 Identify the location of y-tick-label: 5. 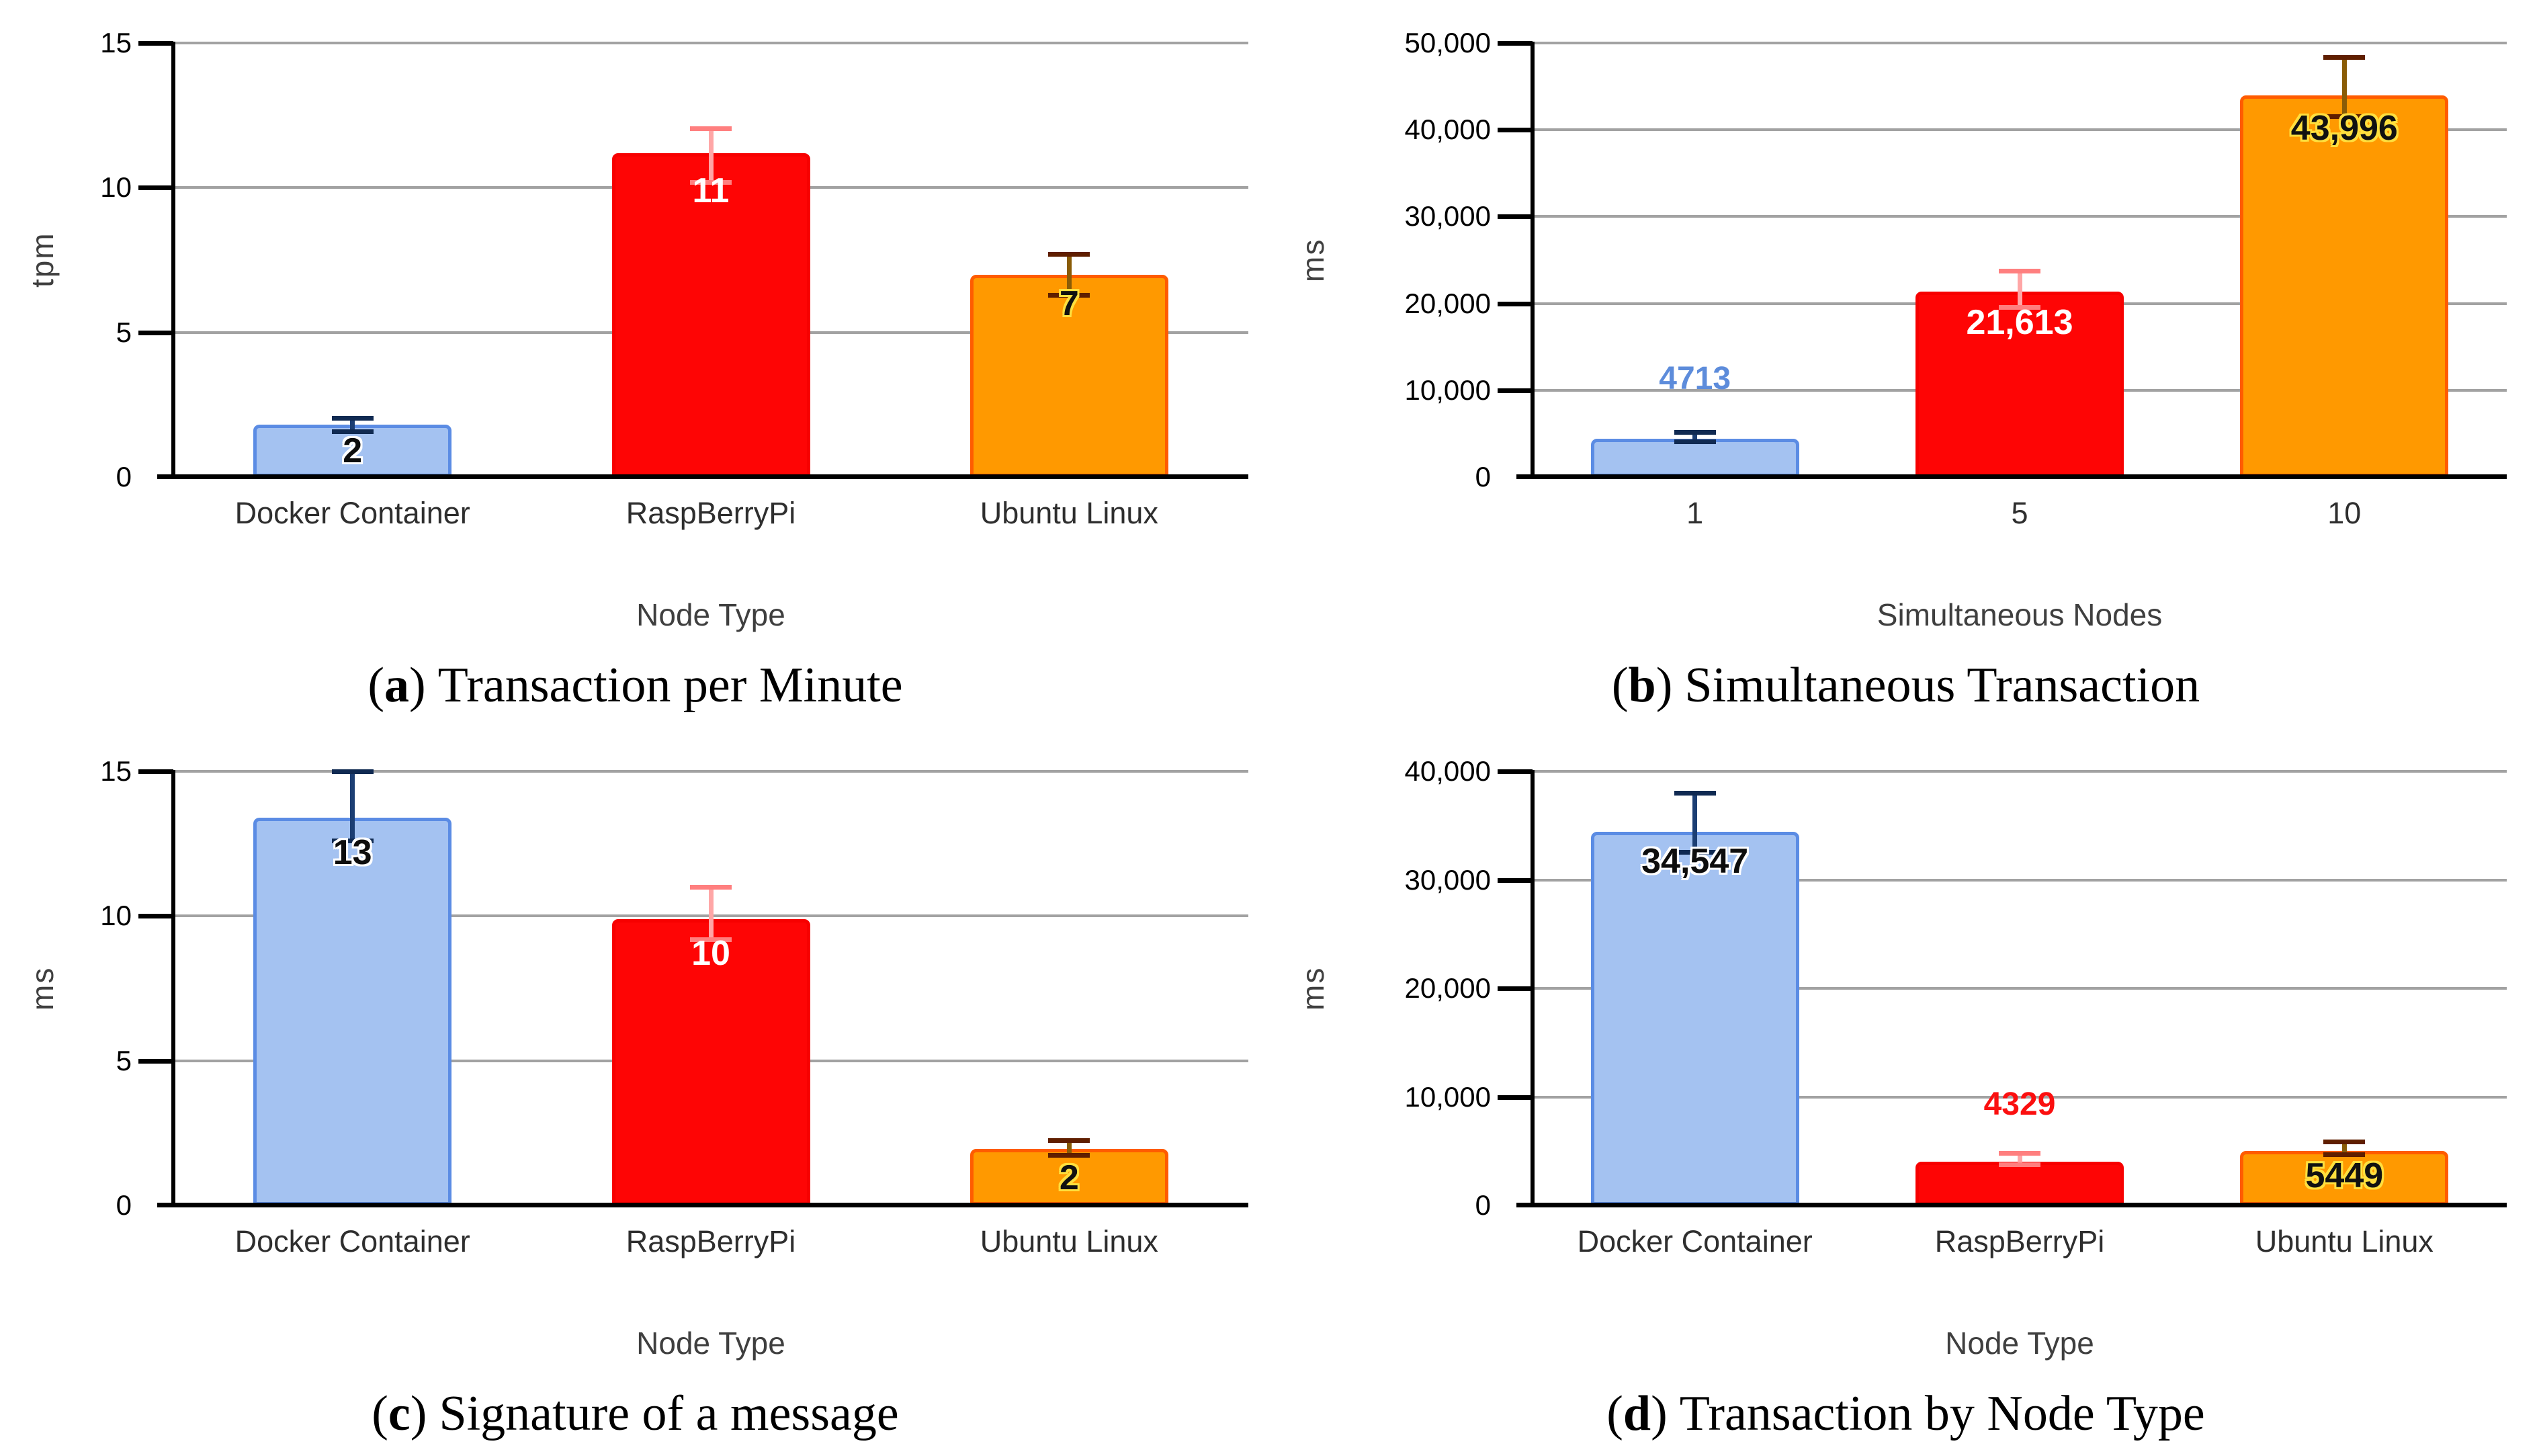
(124, 332).